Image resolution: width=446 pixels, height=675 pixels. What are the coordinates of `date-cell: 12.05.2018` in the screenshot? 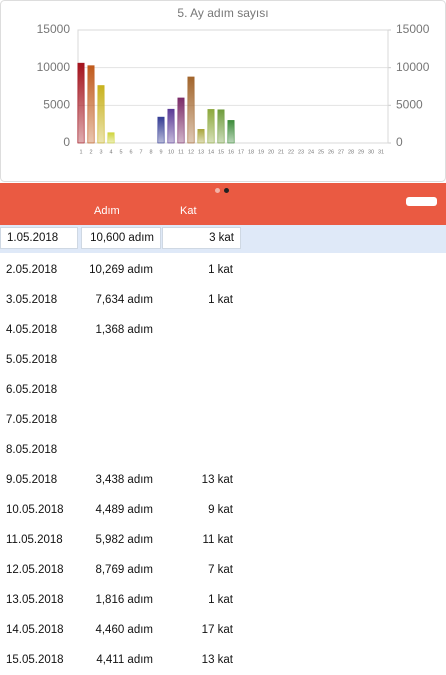 It's located at (35, 570).